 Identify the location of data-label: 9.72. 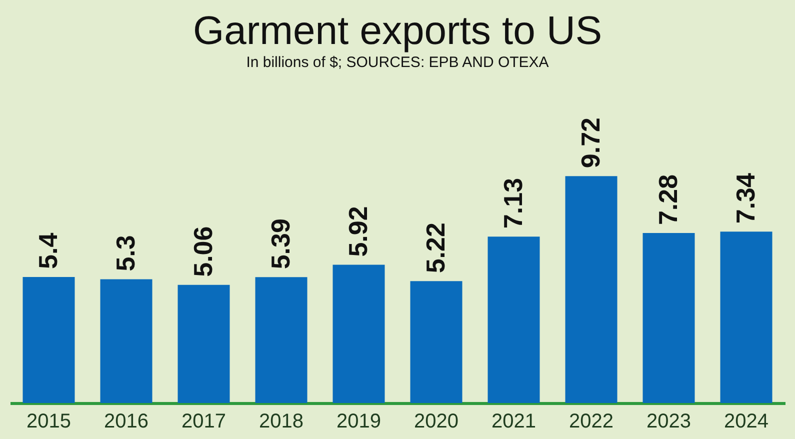
(590, 142).